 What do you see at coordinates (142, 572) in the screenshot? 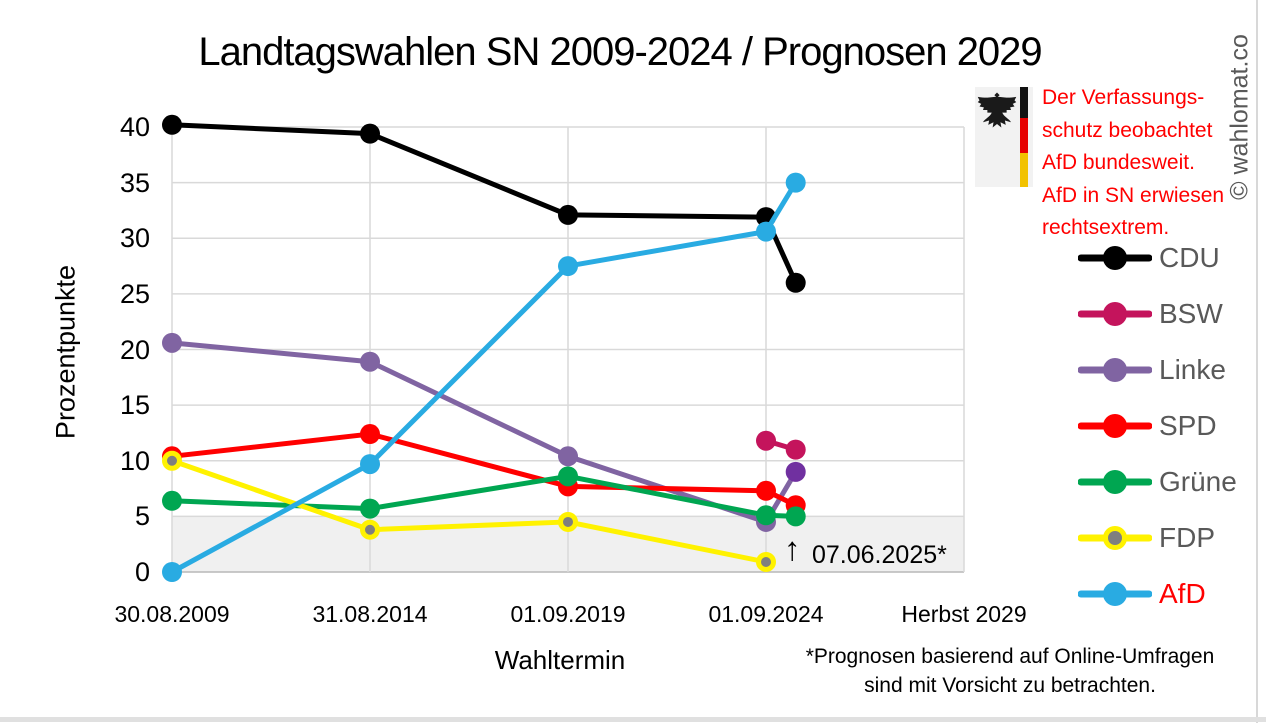
I see `y-tick-label: 0` at bounding box center [142, 572].